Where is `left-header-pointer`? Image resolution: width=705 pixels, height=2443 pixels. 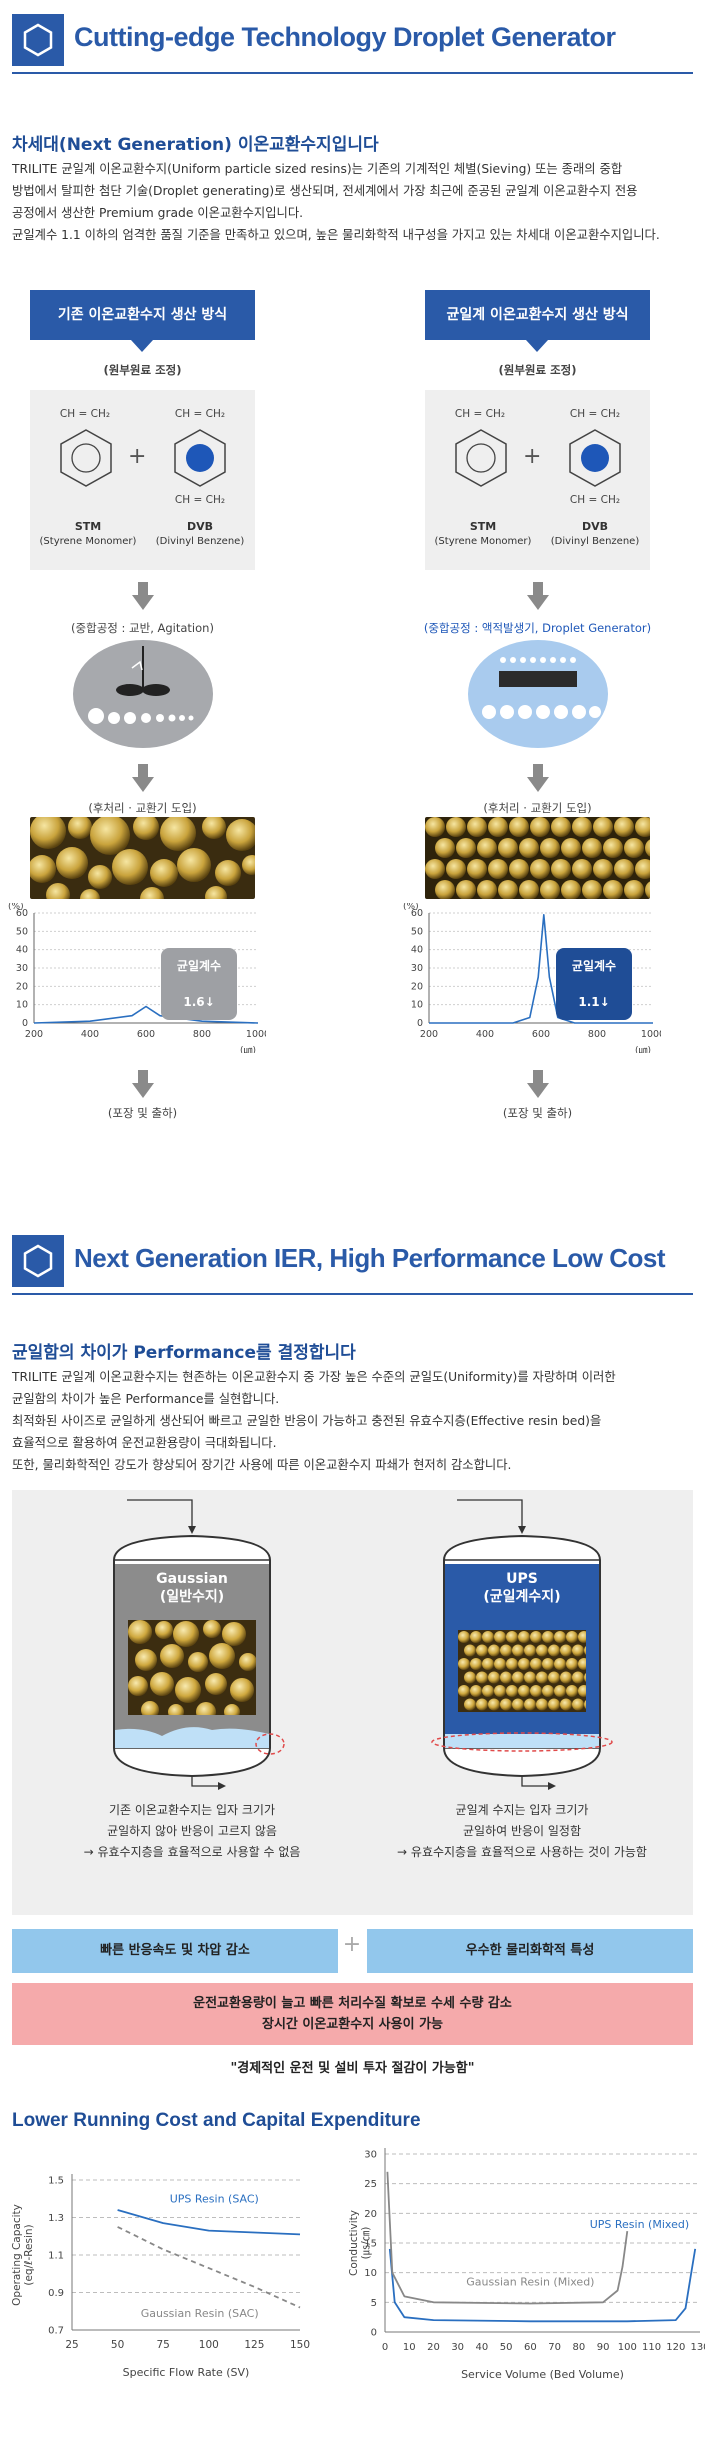
left-header-pointer is located at coordinates (142, 346).